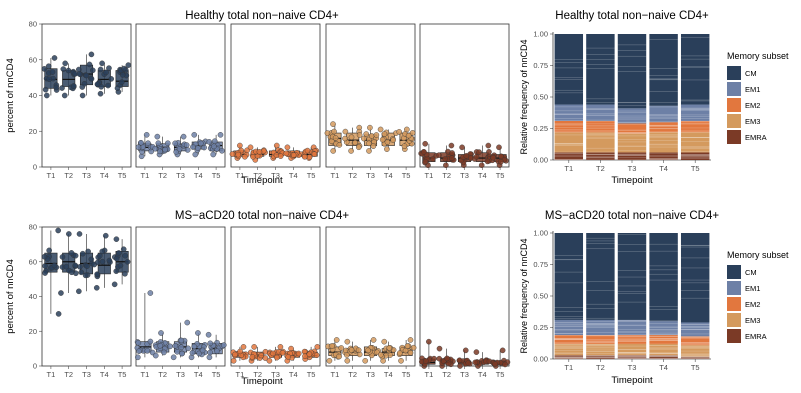 This screenshot has width=801, height=393. Describe the element at coordinates (10, 95) in the screenshot. I see `y-axis-label: percent of nnCD4` at that location.